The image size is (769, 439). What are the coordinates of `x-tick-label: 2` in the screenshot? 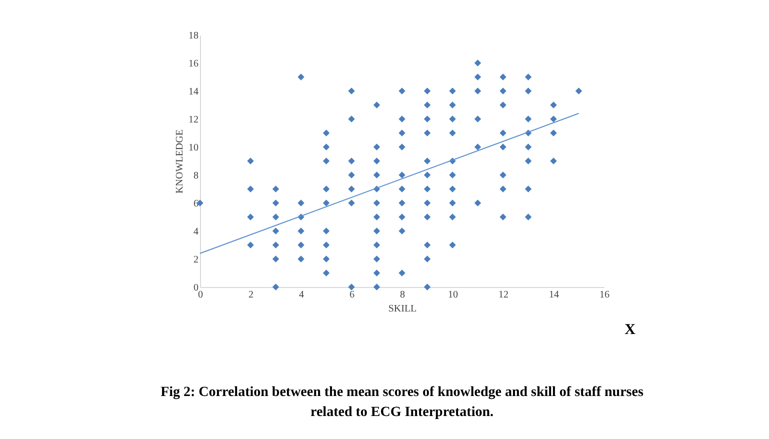 It's located at (251, 295).